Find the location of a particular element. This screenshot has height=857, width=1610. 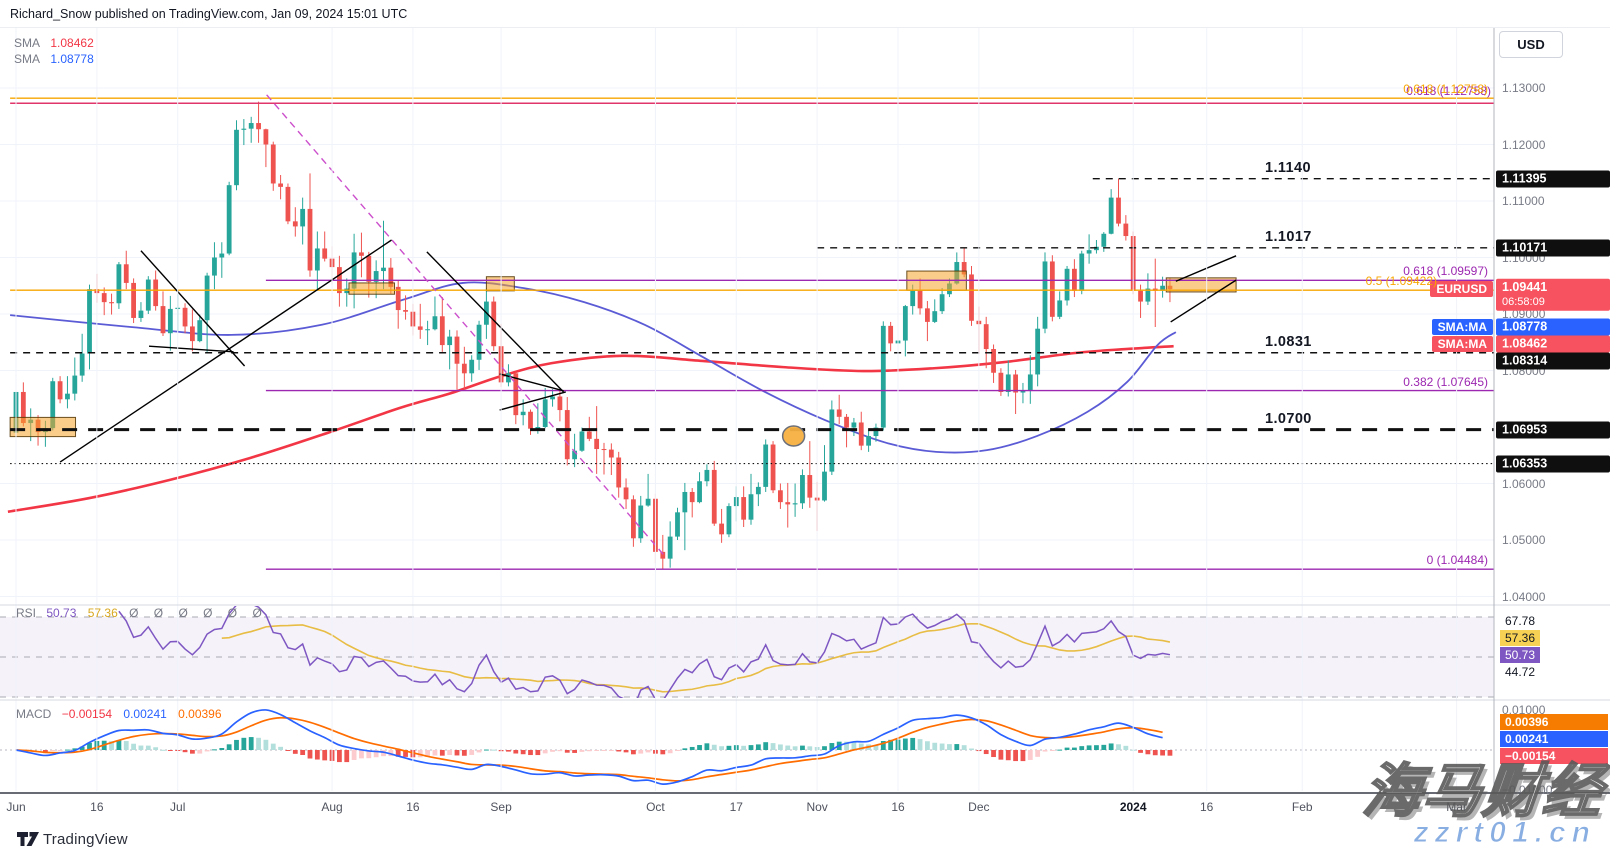

circle-annotation is located at coordinates (793, 436).